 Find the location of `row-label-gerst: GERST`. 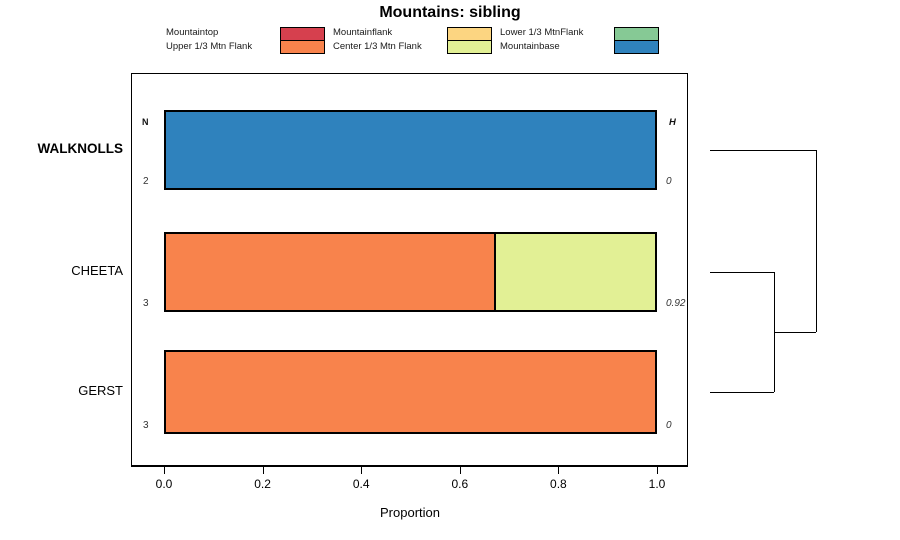

row-label-gerst: GERST is located at coordinates (100, 390).